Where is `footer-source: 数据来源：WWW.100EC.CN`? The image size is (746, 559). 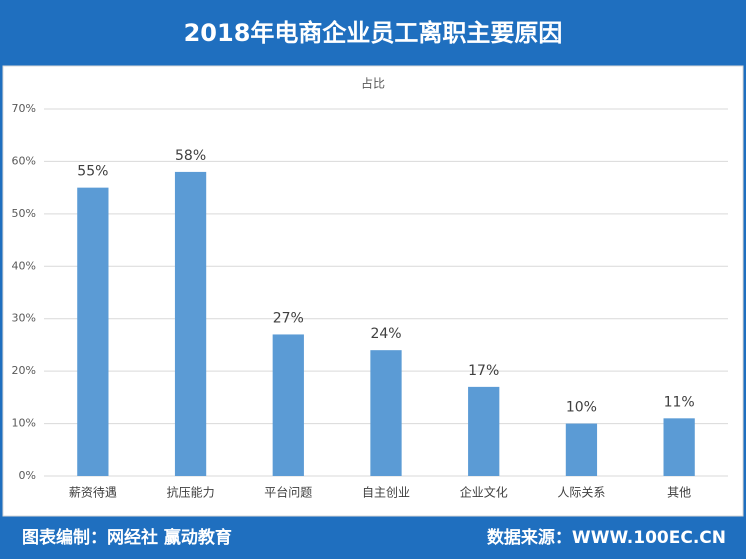
footer-source: 数据来源：WWW.100EC.CN is located at coordinates (606, 537).